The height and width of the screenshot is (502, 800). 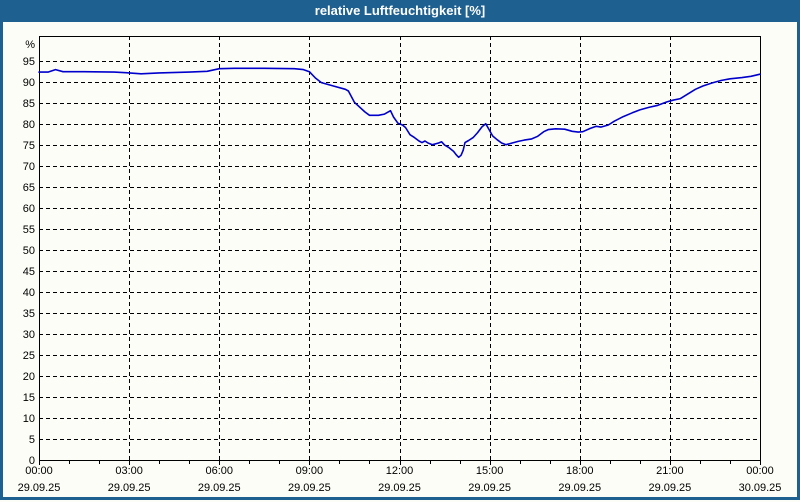 What do you see at coordinates (29, 398) in the screenshot?
I see `y-tick-label: 15` at bounding box center [29, 398].